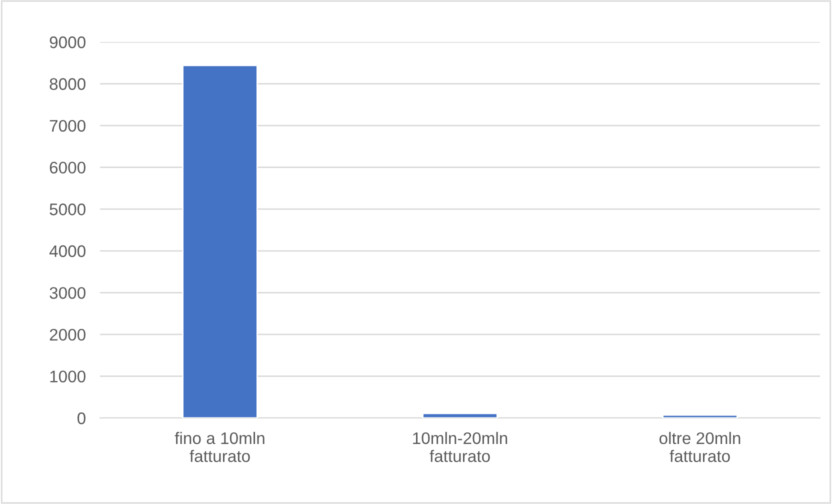 The image size is (832, 504). Describe the element at coordinates (219, 447) in the screenshot. I see `x-tick-label: fino a 10mln fatturato` at that location.